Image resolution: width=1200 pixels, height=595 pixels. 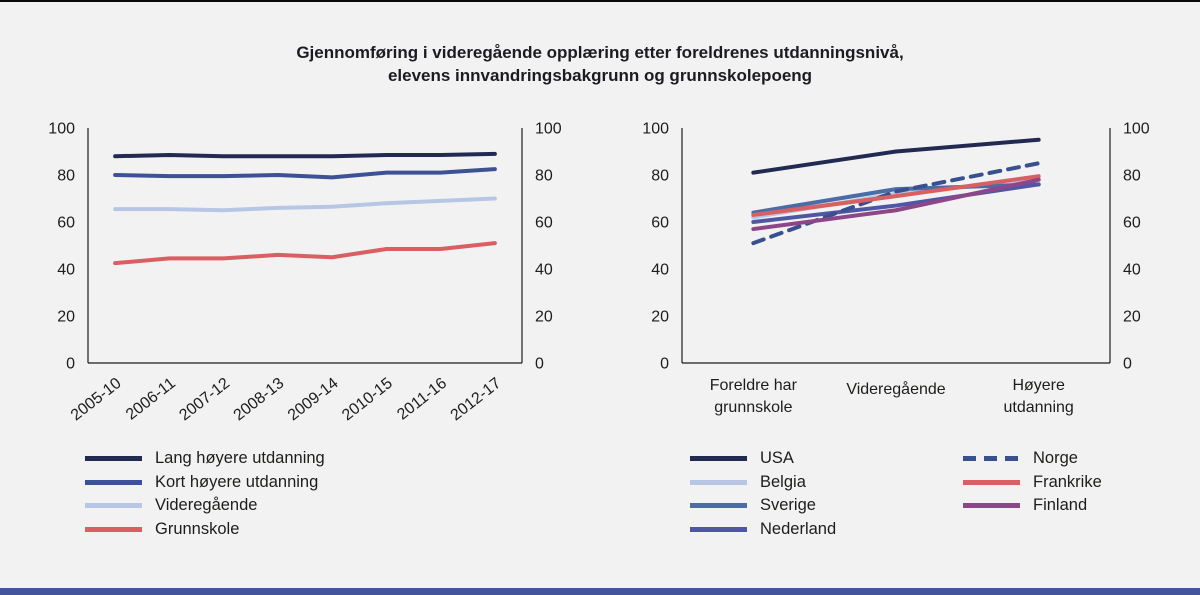 I want to click on legend-label: USA, so click(x=777, y=458).